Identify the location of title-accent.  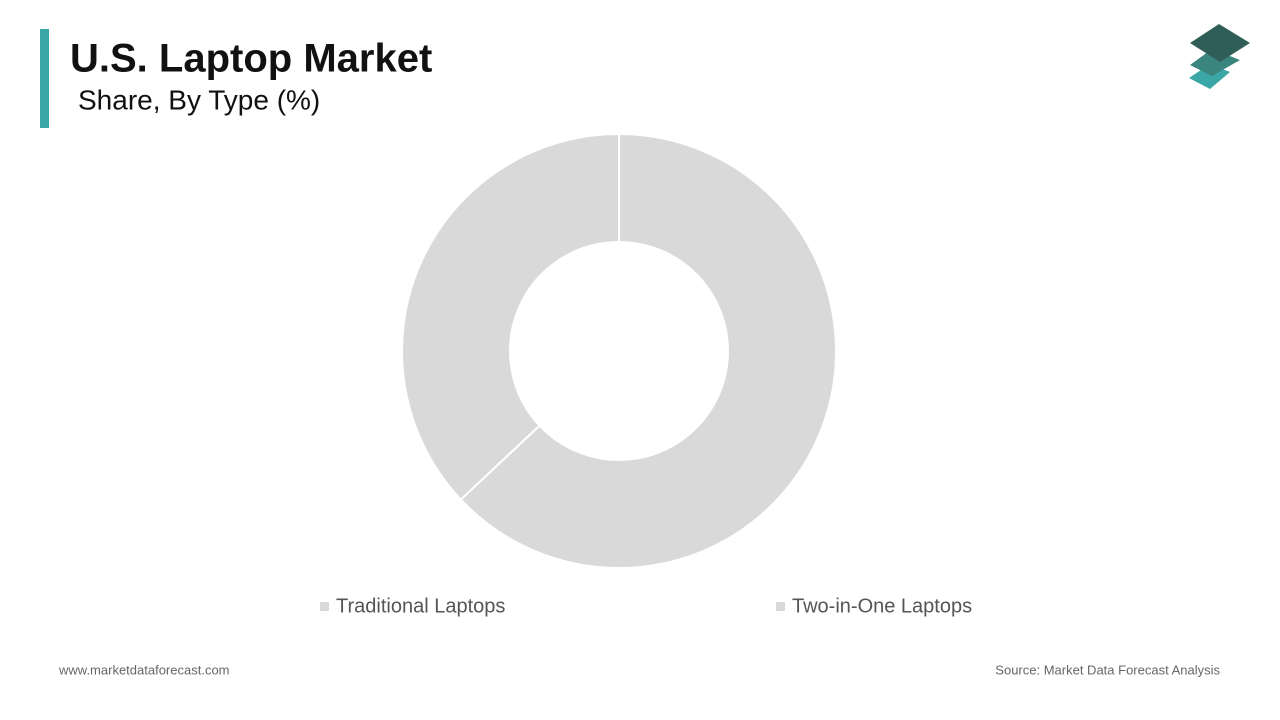
(44, 78).